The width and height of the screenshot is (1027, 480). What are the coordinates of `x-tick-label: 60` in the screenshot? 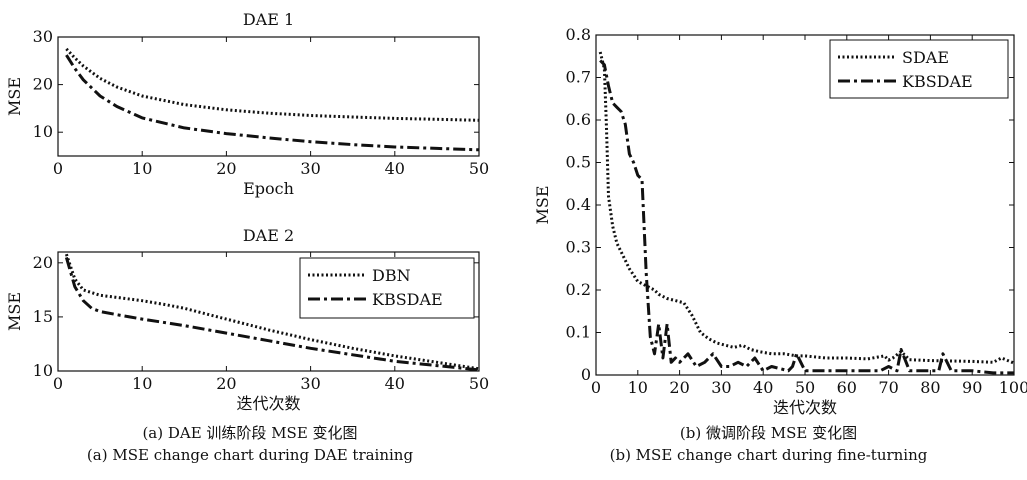 It's located at (847, 387).